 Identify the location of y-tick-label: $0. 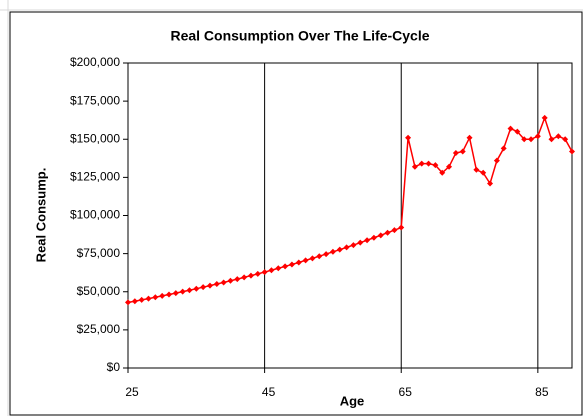
(114, 367).